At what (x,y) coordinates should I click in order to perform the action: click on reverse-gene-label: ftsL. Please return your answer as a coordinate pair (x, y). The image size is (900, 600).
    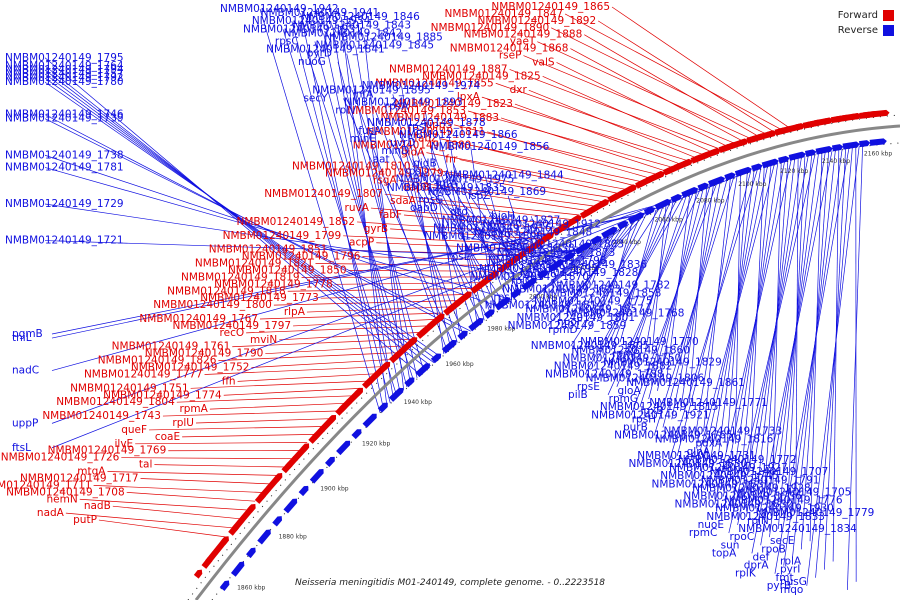
    Looking at the image, I should click on (21, 448).